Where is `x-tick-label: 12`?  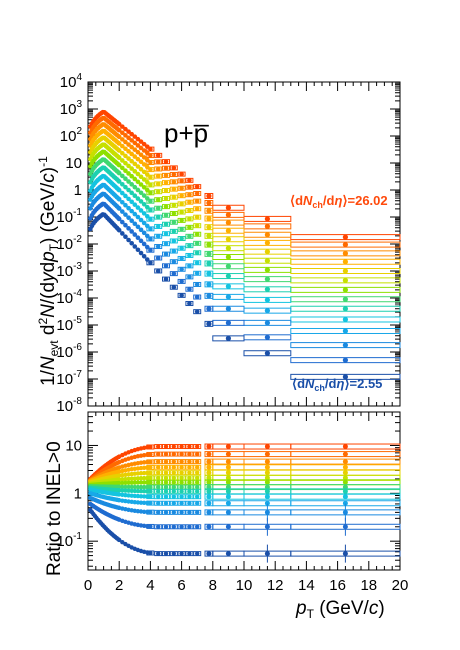
x-tick-label: 12 is located at coordinates (275, 585).